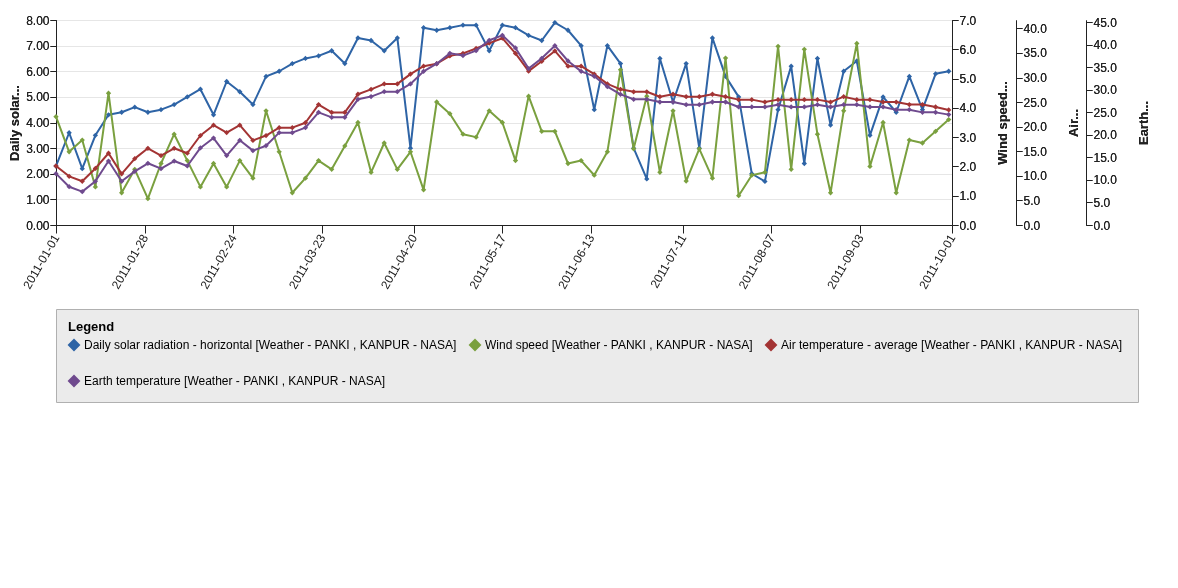 The width and height of the screenshot is (1178, 588). I want to click on y-tick-label: 40.0, so click(1105, 45).